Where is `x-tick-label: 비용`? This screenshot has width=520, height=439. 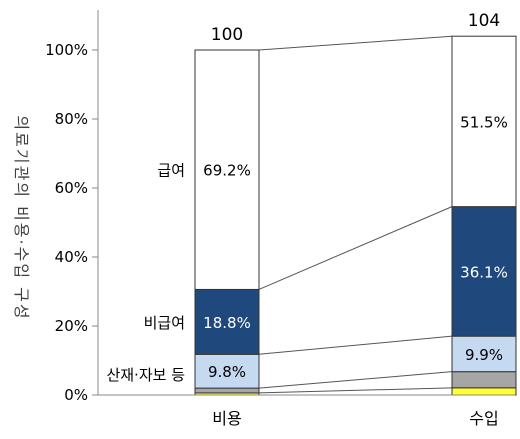 x-tick-label: 비용 is located at coordinates (226, 418).